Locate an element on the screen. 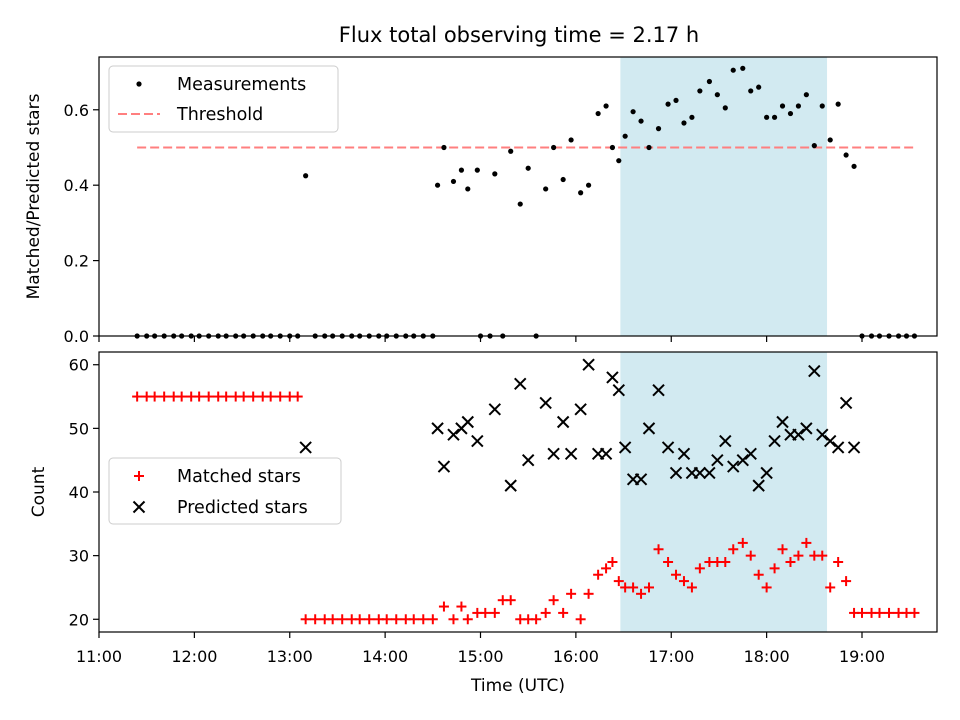 The width and height of the screenshot is (960, 720). top-shaded-region is located at coordinates (724, 196).